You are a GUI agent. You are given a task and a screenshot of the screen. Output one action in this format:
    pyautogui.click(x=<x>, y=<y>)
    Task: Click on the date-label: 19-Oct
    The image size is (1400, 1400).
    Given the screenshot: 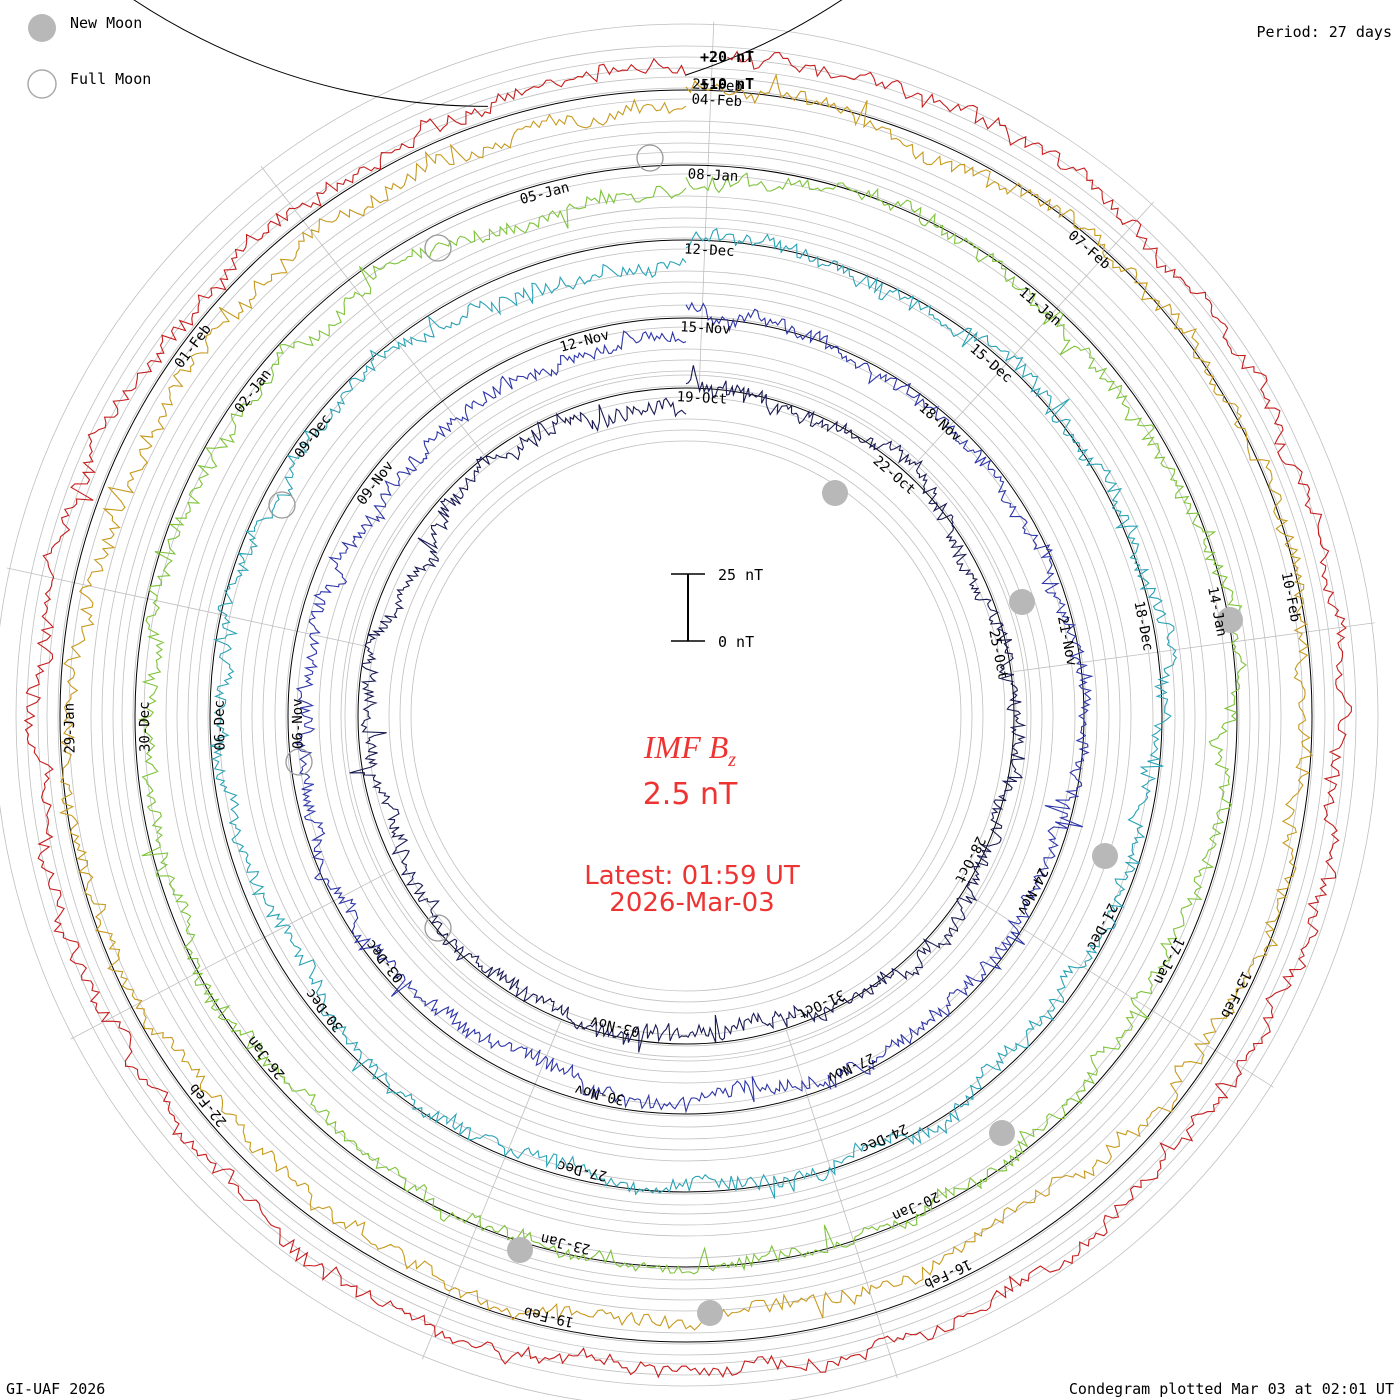 What is the action you would take?
    pyautogui.click(x=701, y=398)
    